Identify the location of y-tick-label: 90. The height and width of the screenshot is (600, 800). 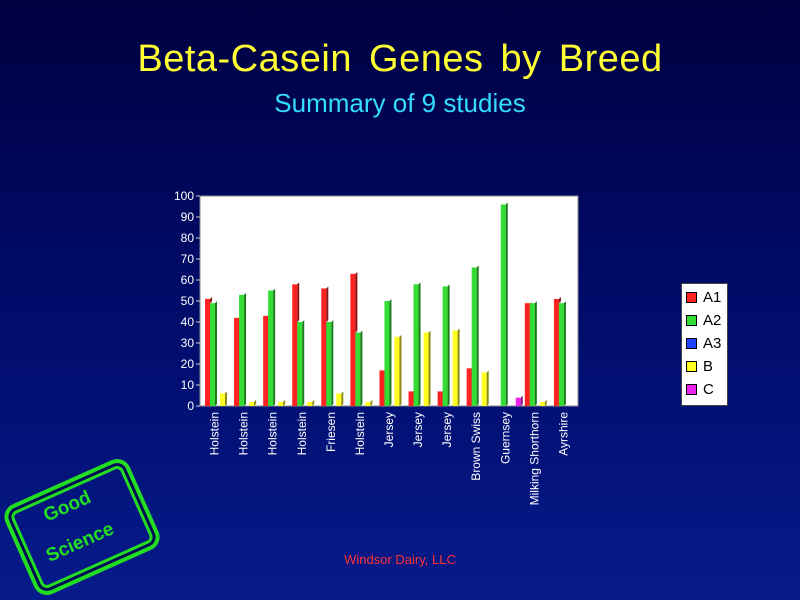
(188, 217).